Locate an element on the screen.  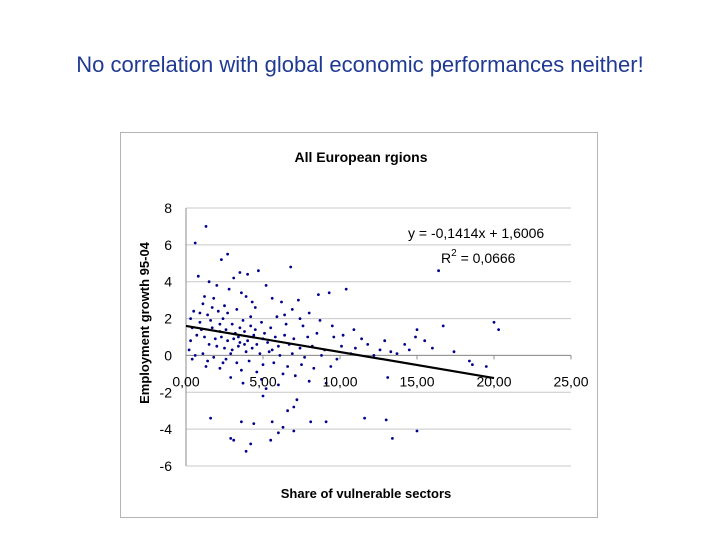
x-tick-label: 5,00 is located at coordinates (262, 381).